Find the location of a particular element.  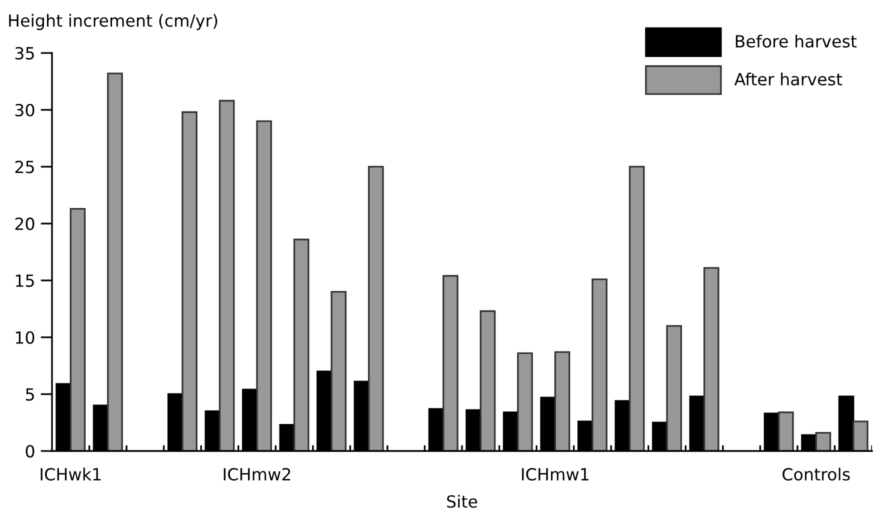

y-axis-title: Height increment (cm/yr) is located at coordinates (113, 22).